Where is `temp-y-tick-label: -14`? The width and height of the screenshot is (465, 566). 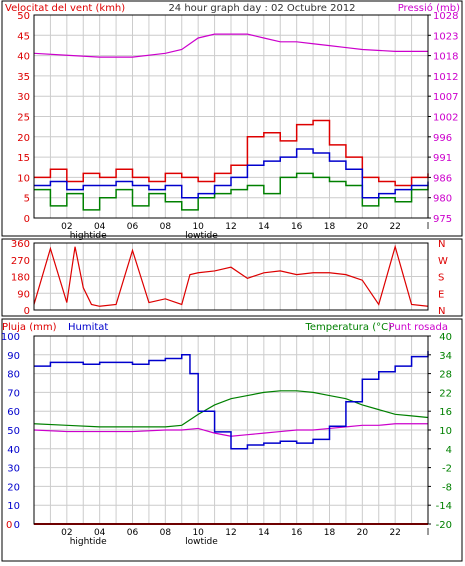 temp-y-tick-label: -14 is located at coordinates (444, 506).